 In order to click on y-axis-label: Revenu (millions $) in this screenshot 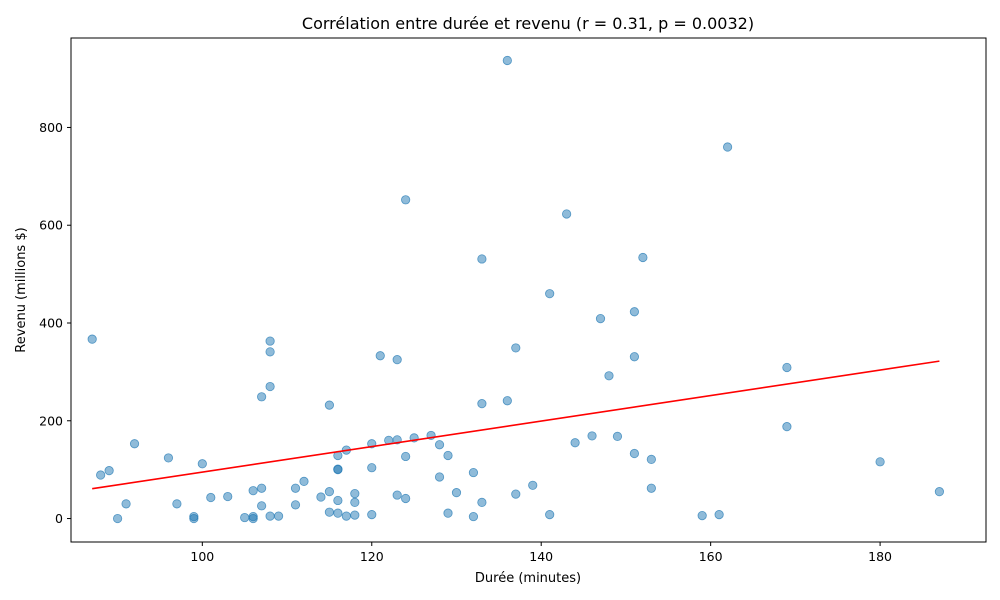, I will do `click(21, 289)`.